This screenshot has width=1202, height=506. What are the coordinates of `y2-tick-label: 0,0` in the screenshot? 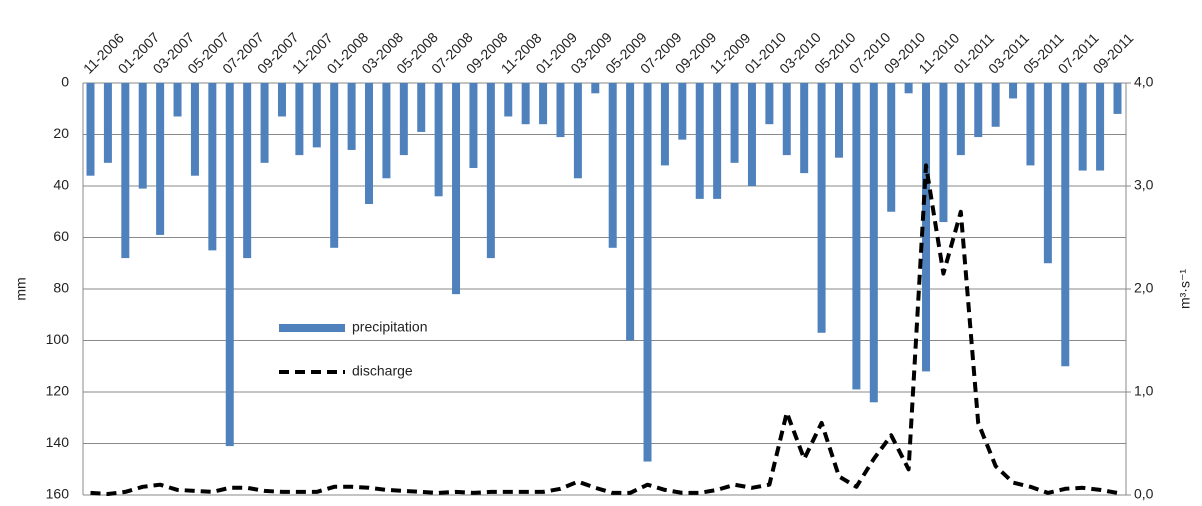 It's located at (1144, 494).